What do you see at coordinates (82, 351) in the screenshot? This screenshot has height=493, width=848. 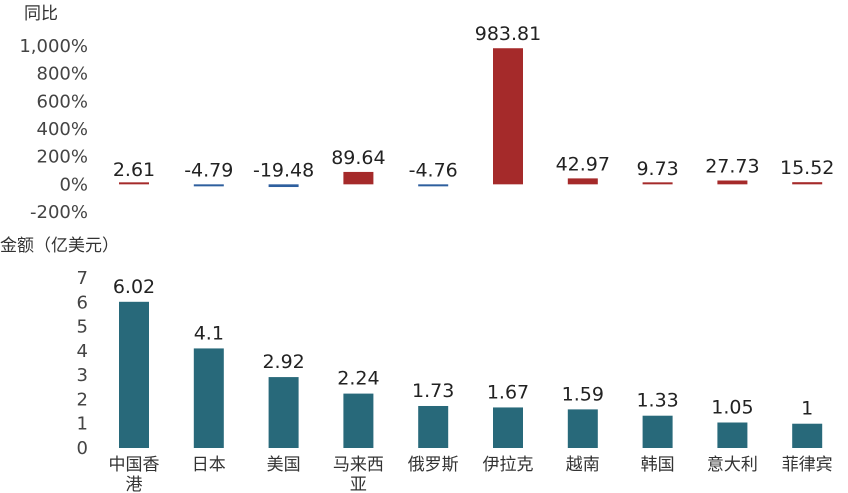 I see `bottom-y-tick-label: 4` at bounding box center [82, 351].